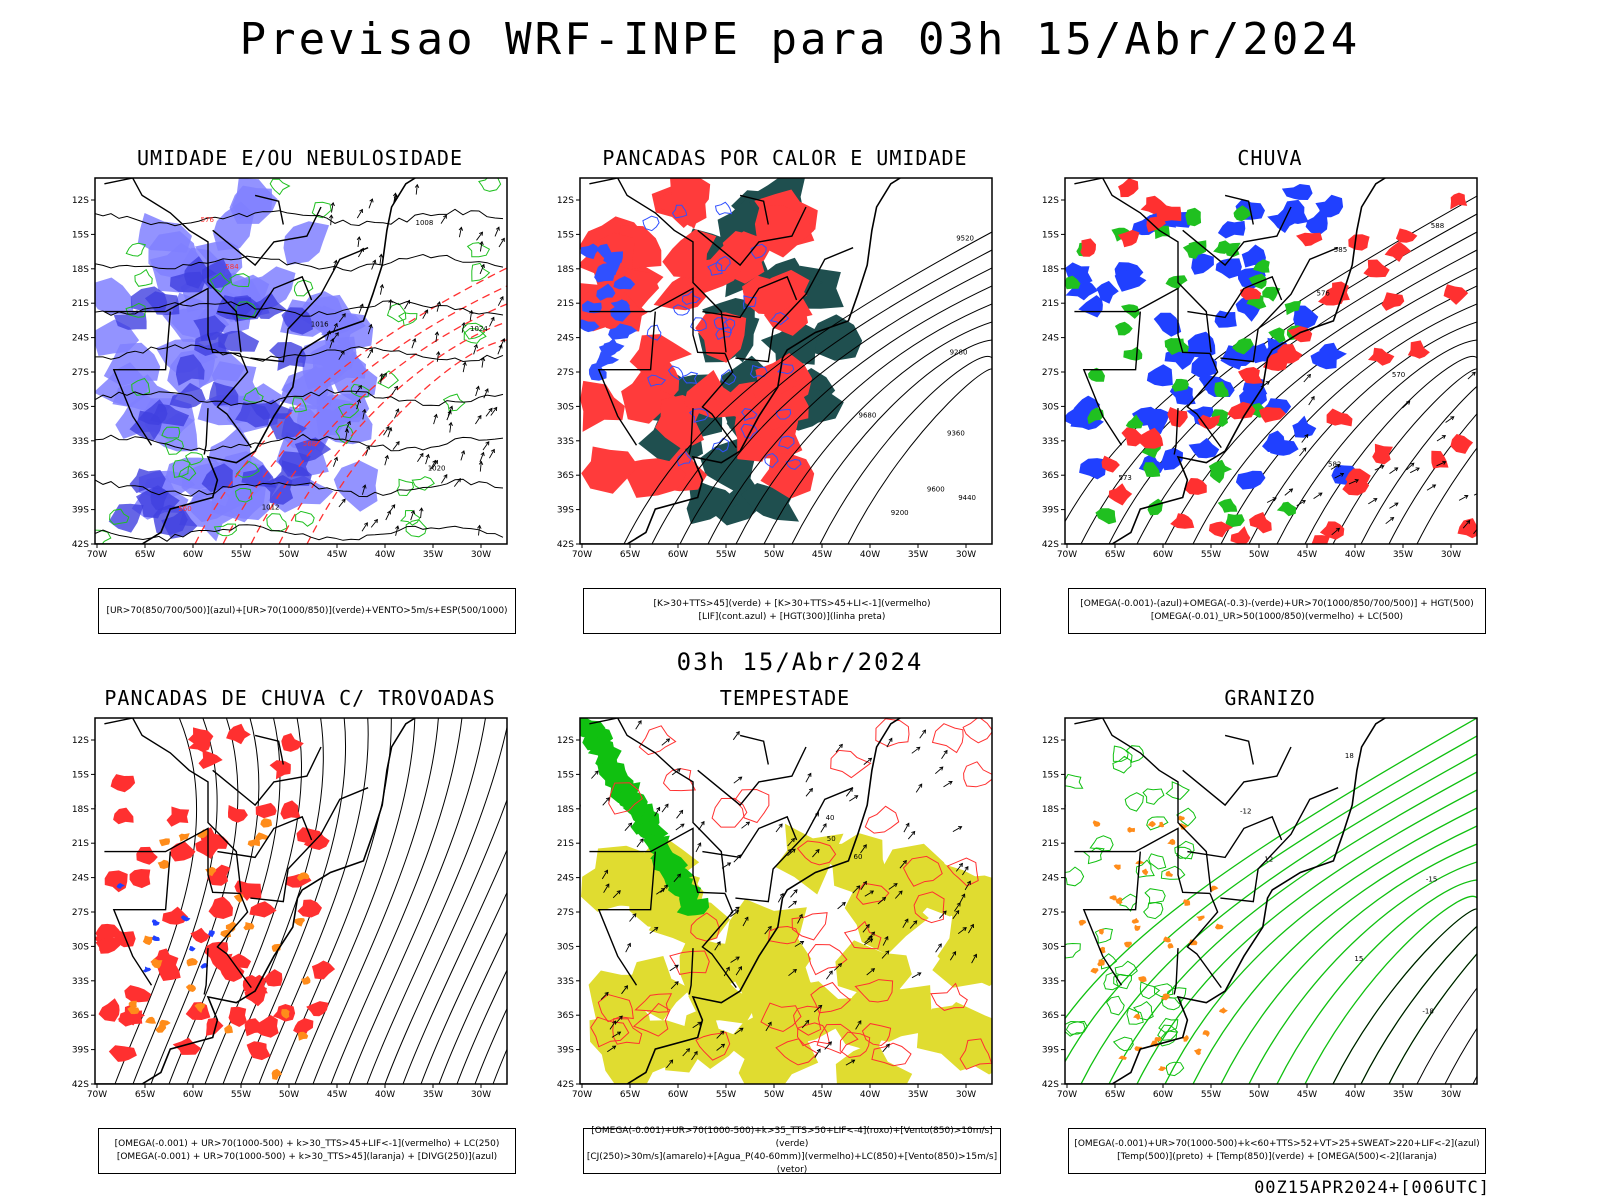 The width and height of the screenshot is (1600, 1200). Describe the element at coordinates (721, 337) in the screenshot. I see `instability-fill-red` at that location.